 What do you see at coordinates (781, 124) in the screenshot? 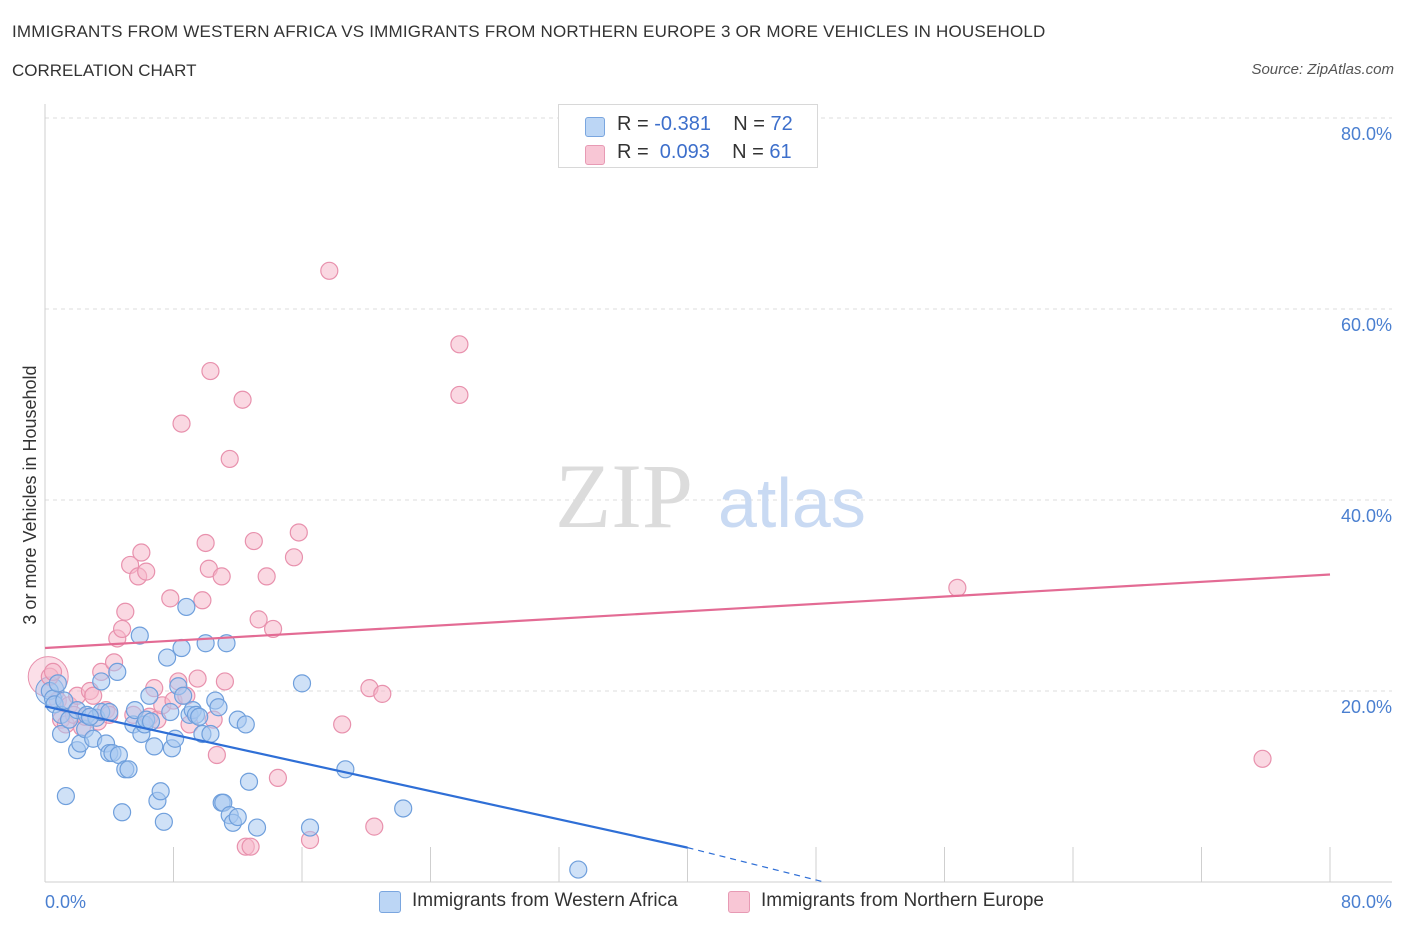
I see `legend-n-value: 72` at bounding box center [781, 124].